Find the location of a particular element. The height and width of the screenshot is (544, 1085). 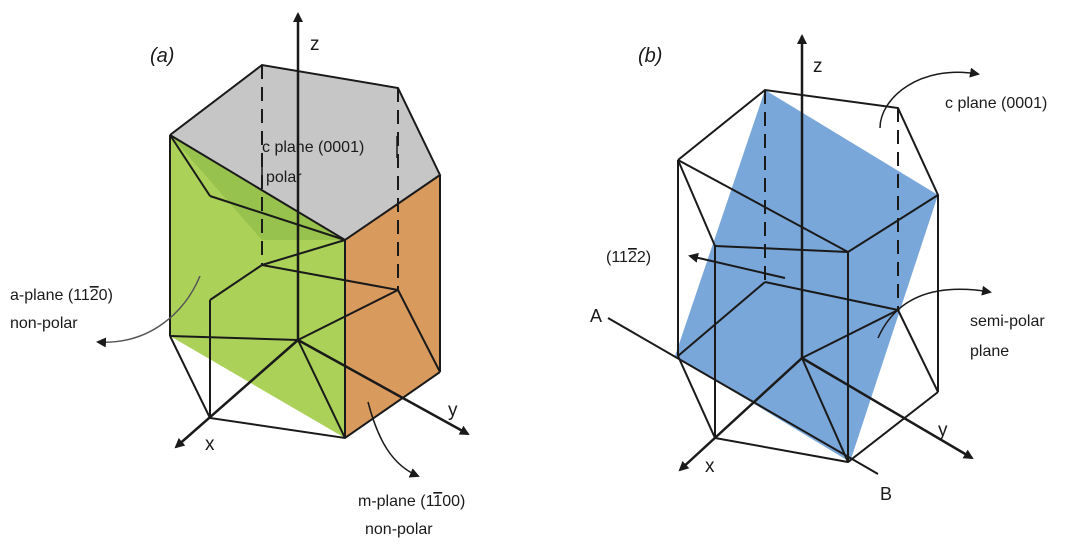

a-plane-callout-arrow is located at coordinates (148, 311).